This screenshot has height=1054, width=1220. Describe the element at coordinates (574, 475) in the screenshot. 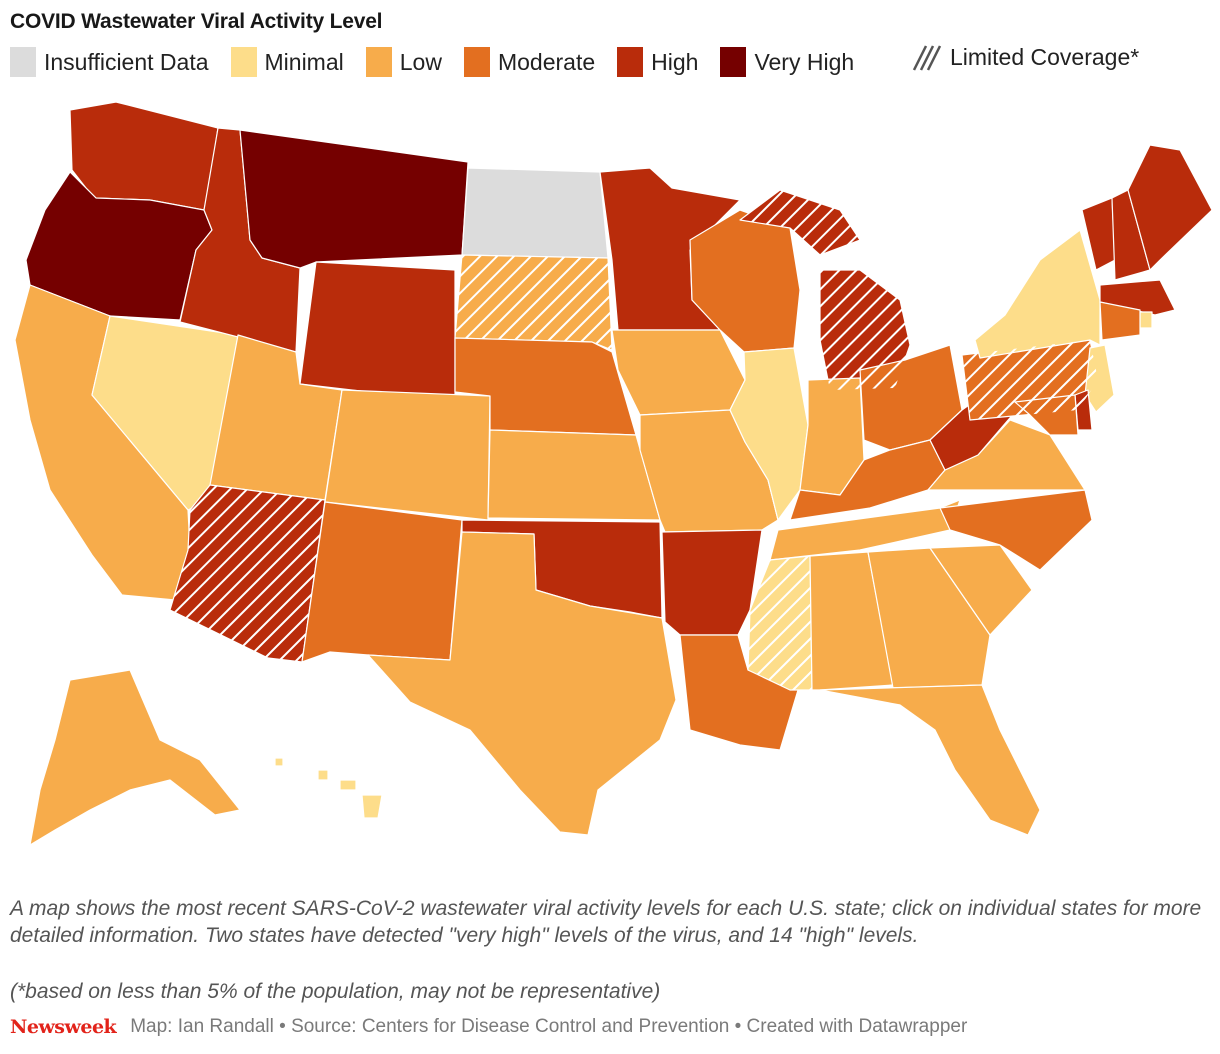

I see `state-kansas: Kansas` at that location.